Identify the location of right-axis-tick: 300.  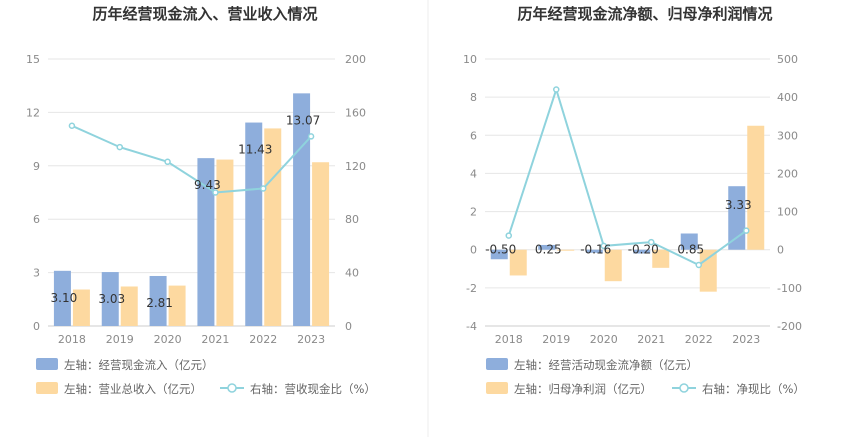
(787, 135).